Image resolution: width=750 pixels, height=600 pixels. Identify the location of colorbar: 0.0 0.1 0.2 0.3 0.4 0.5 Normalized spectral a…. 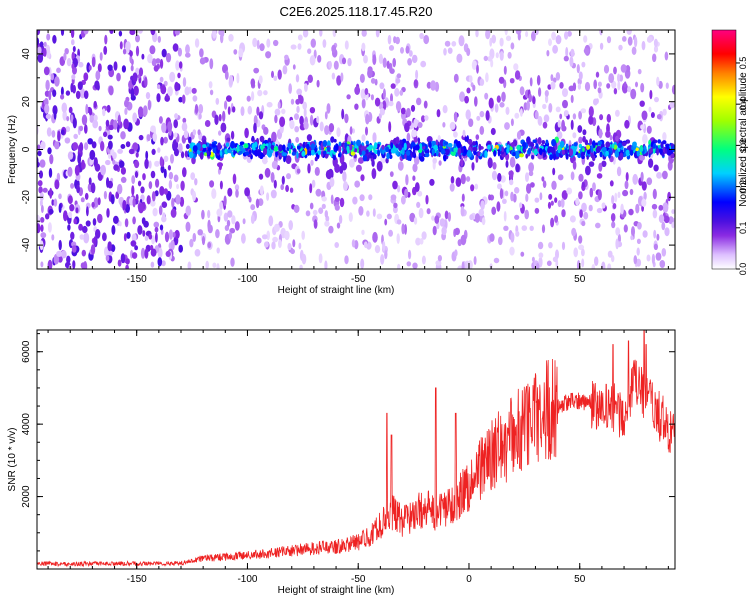
(730, 152).